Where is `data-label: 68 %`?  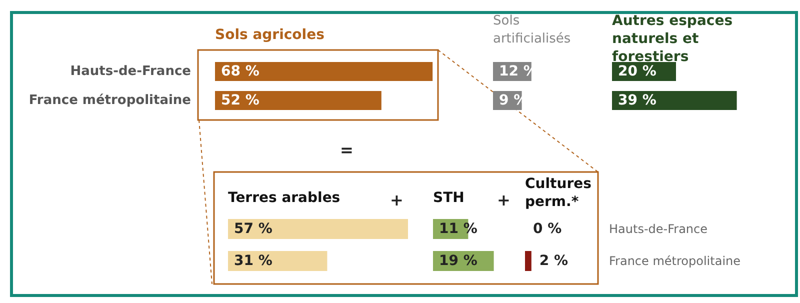 data-label: 68 % is located at coordinates (240, 72).